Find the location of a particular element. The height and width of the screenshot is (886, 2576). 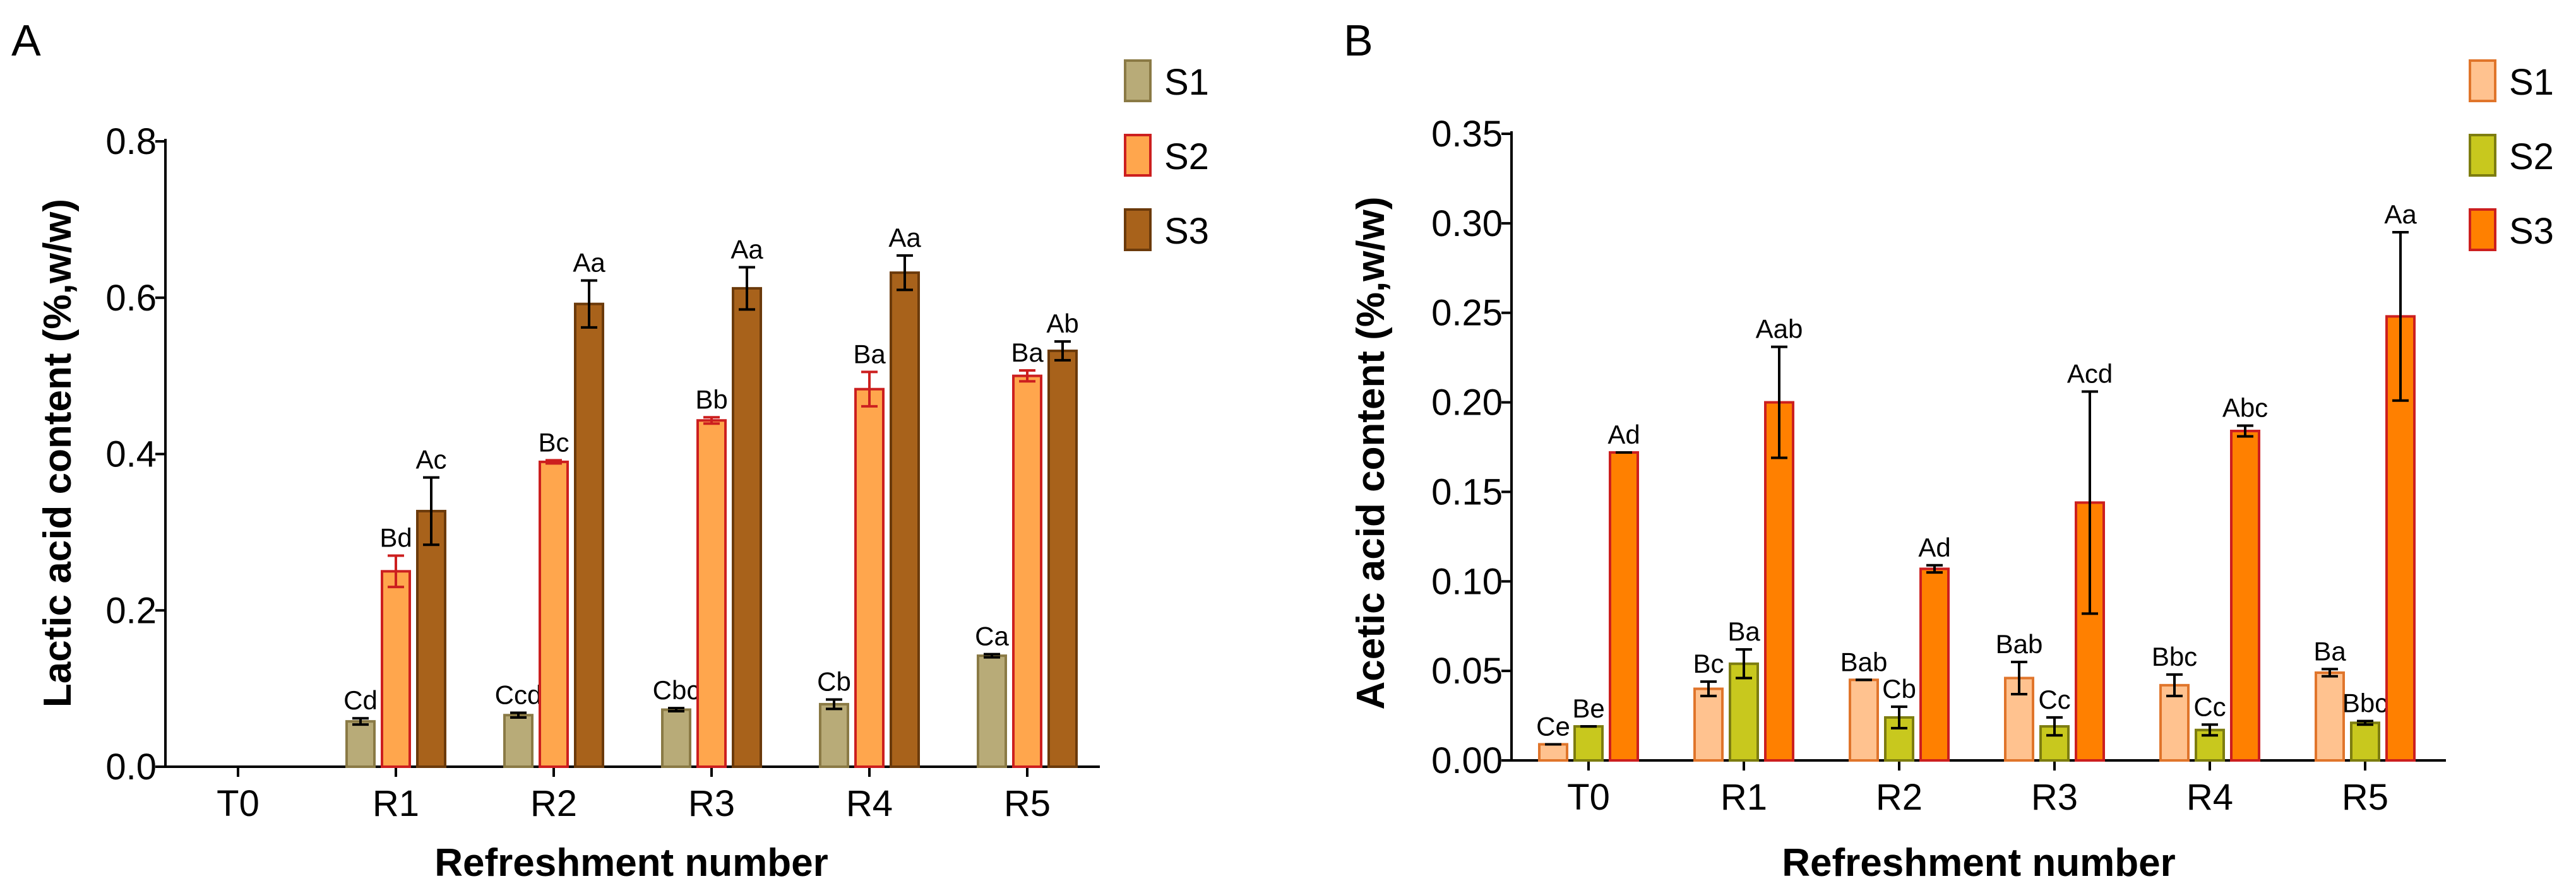

data-label: Bab is located at coordinates (2019, 644).